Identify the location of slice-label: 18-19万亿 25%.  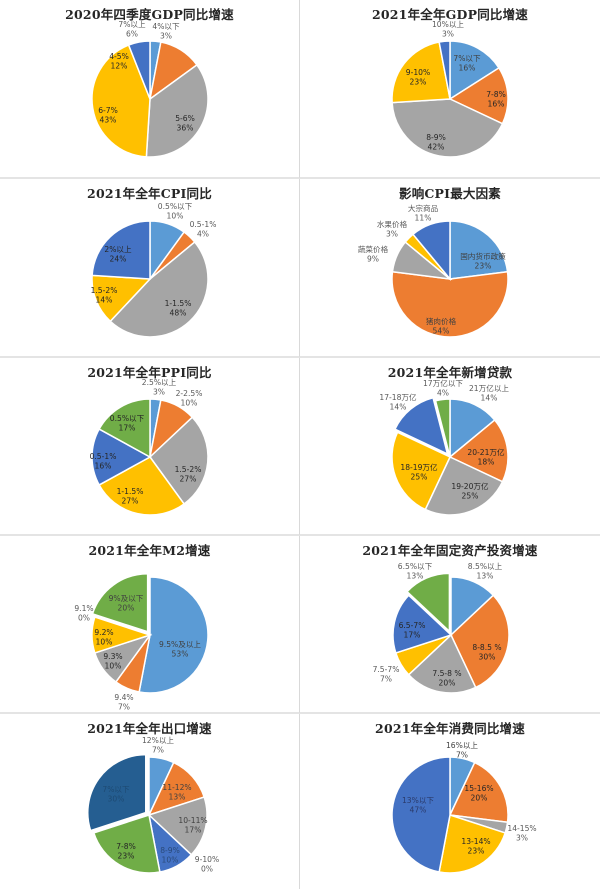
(419, 472).